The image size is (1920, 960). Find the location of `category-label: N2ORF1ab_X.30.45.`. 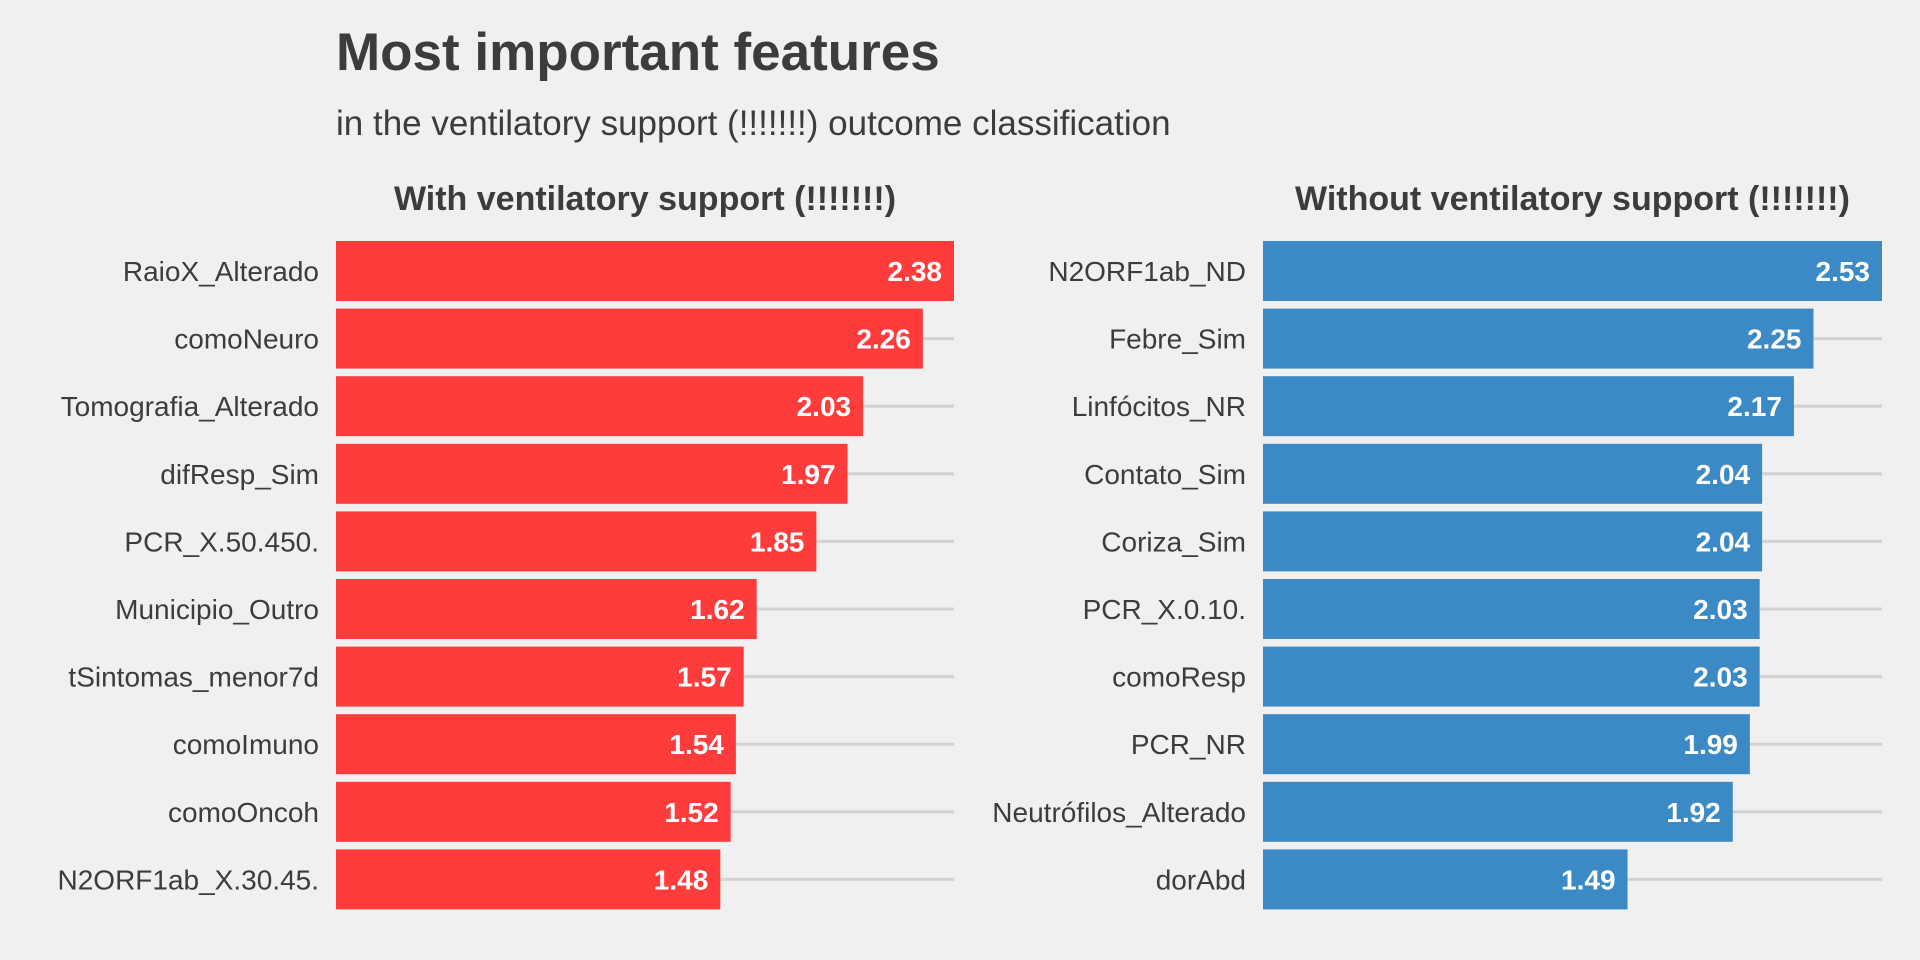

category-label: N2ORF1ab_X.30.45. is located at coordinates (189, 879).